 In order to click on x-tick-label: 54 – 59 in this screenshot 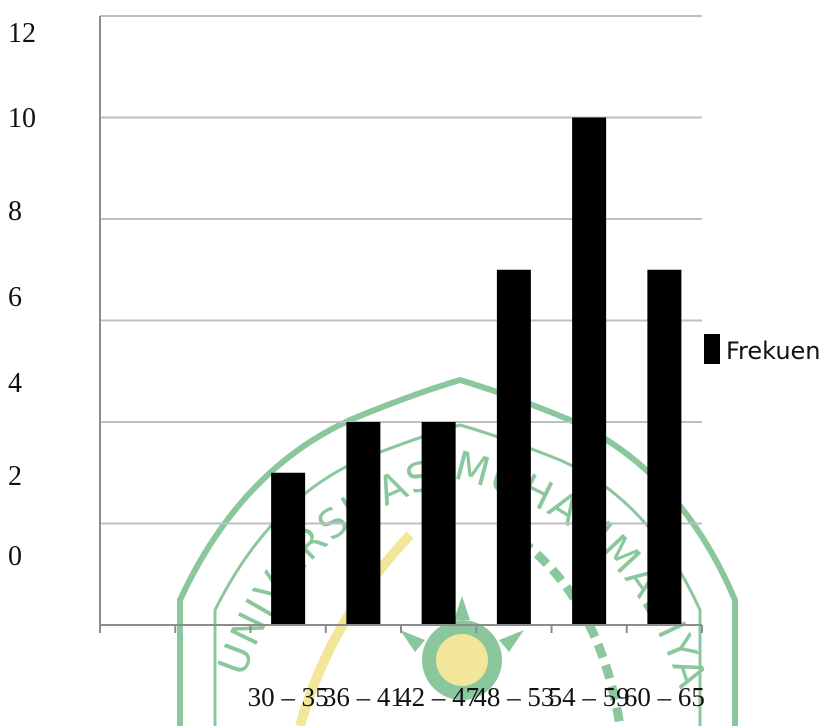, I will do `click(589, 697)`.